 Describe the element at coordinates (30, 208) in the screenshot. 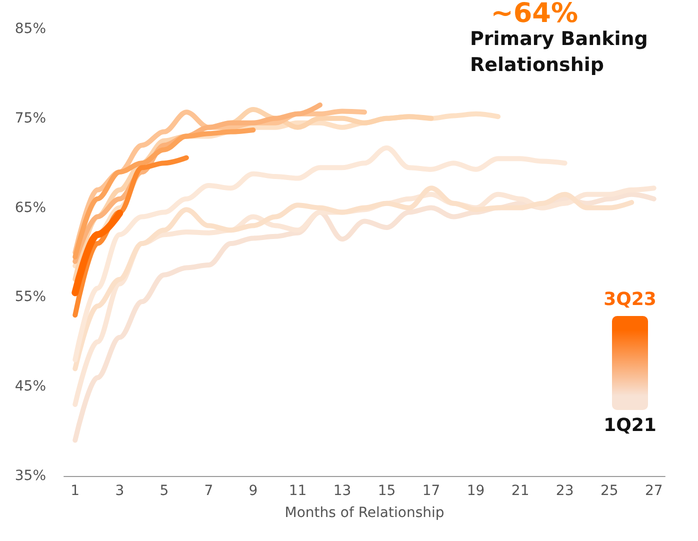

I see `y-tick-label: 65%` at that location.